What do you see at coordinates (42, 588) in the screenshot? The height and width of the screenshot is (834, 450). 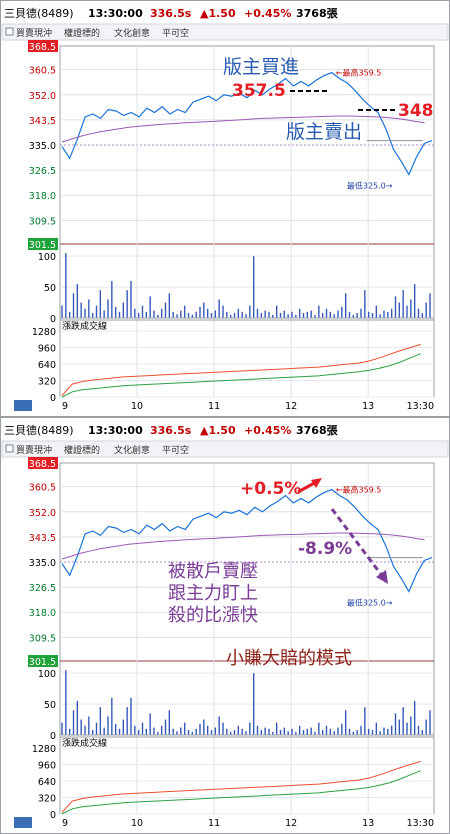 I see `price-tick-label: 326.5` at bounding box center [42, 588].